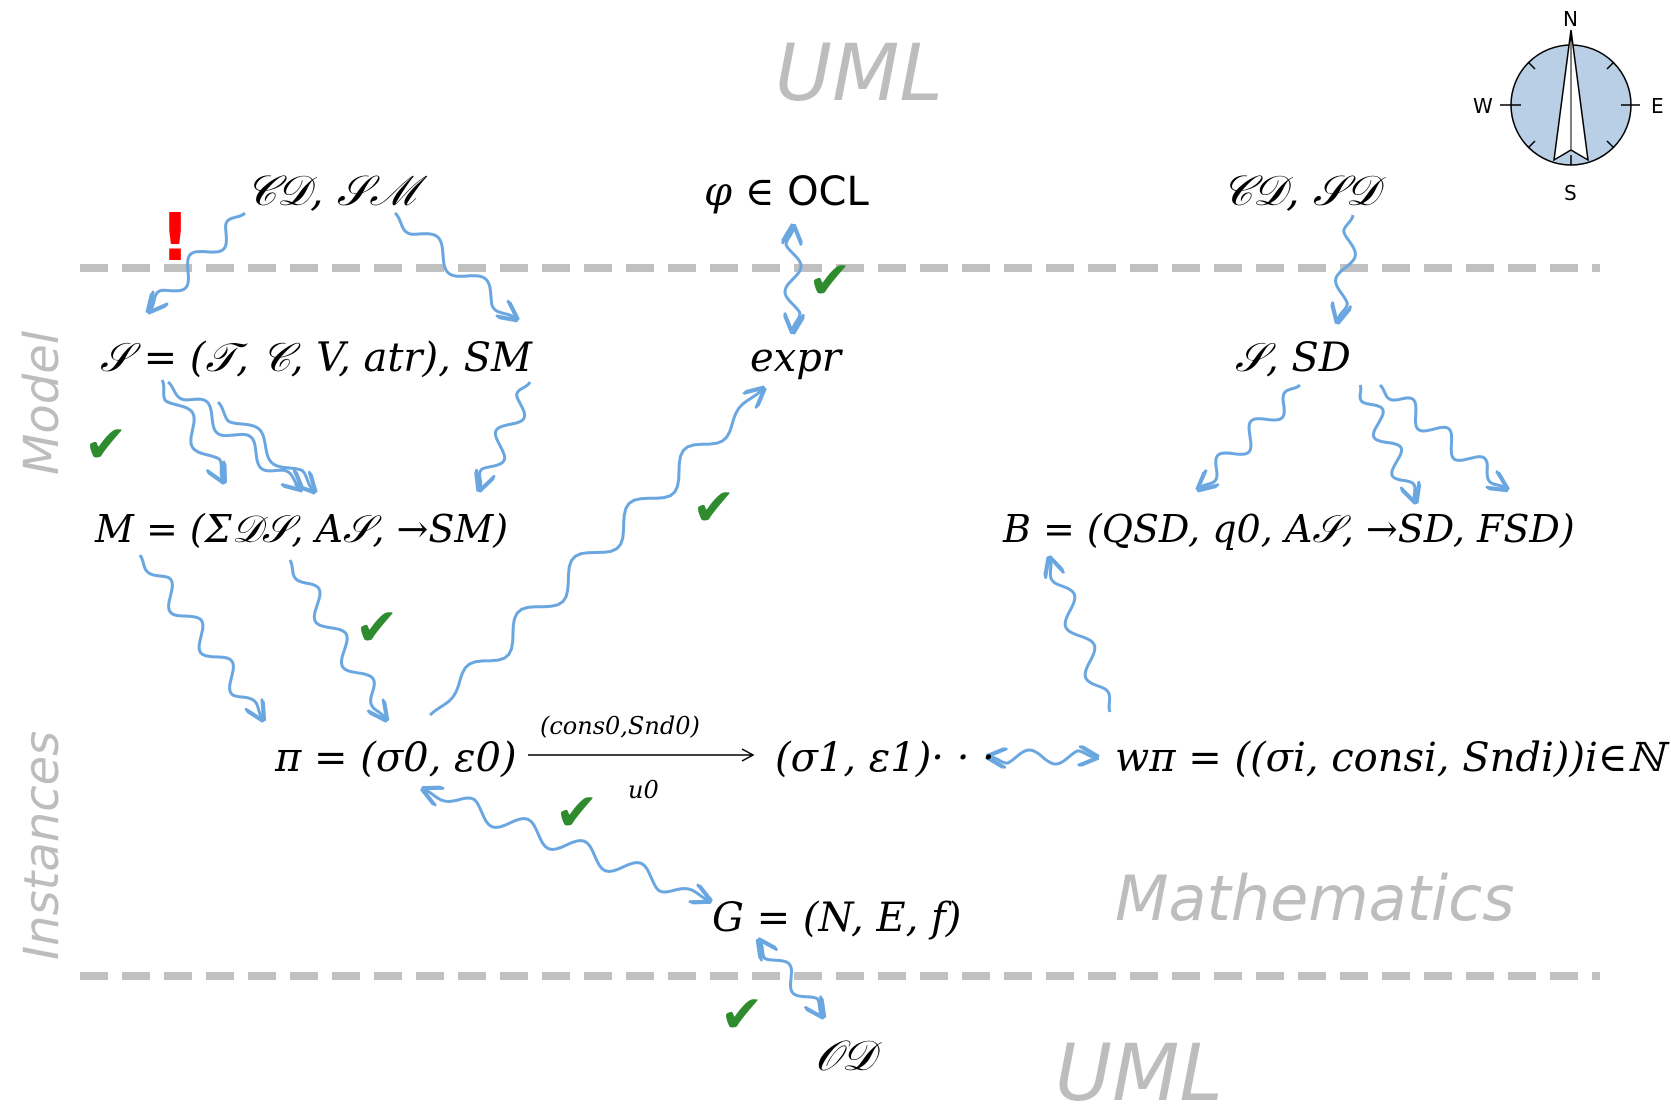 Image resolution: width=1671 pixels, height=1119 pixels. I want to click on region-uml-top: UML, so click(859, 74).